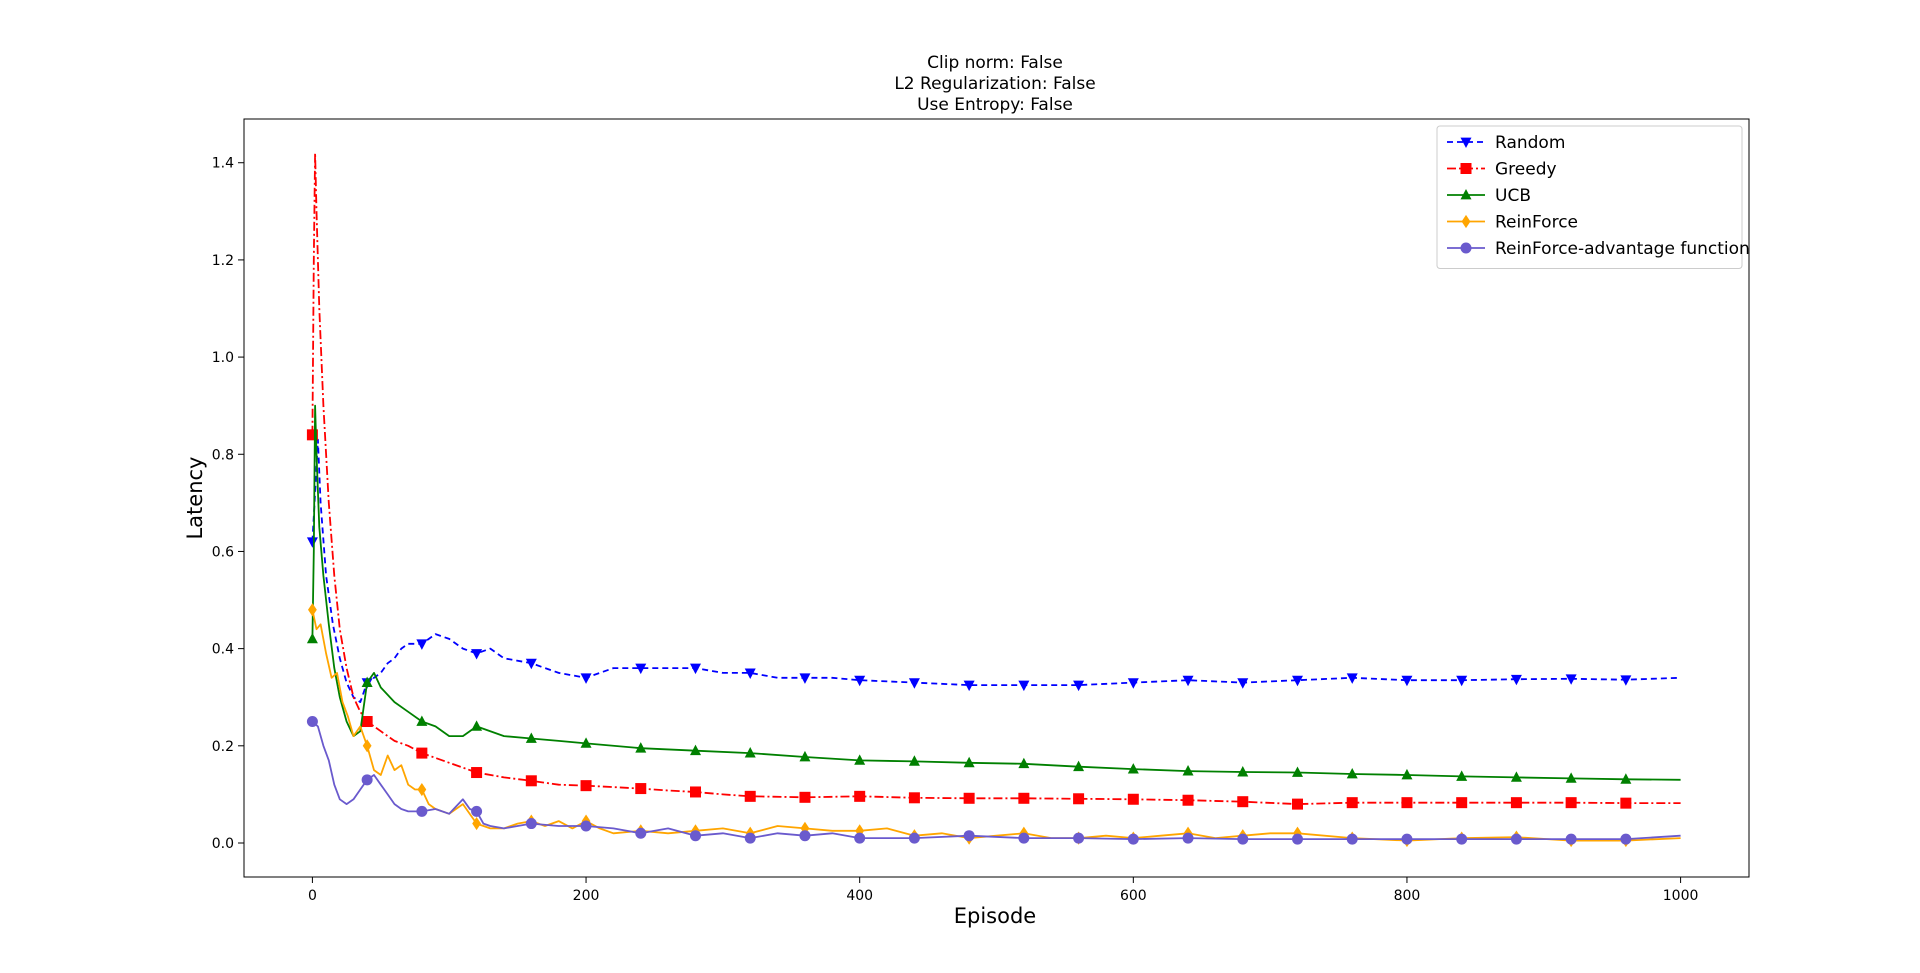 This screenshot has width=1920, height=973. I want to click on y-tick-label: 0.6, so click(223, 552).